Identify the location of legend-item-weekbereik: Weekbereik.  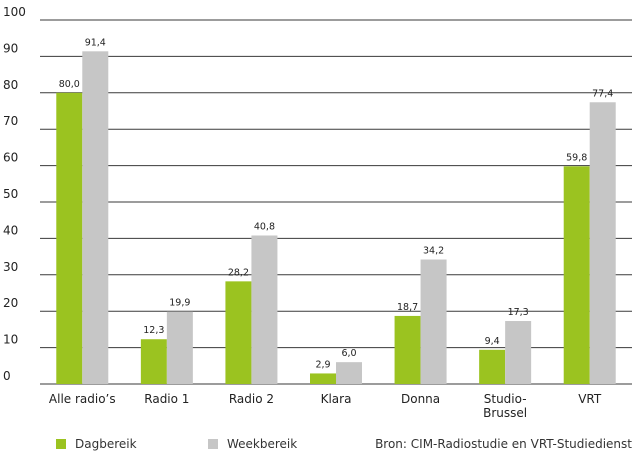
(252, 444).